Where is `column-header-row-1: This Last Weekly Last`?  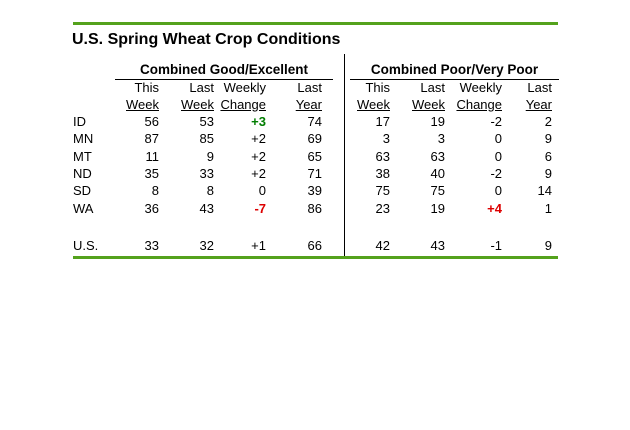
column-header-row-1: This Last Weekly Last is located at coordinates (203, 87).